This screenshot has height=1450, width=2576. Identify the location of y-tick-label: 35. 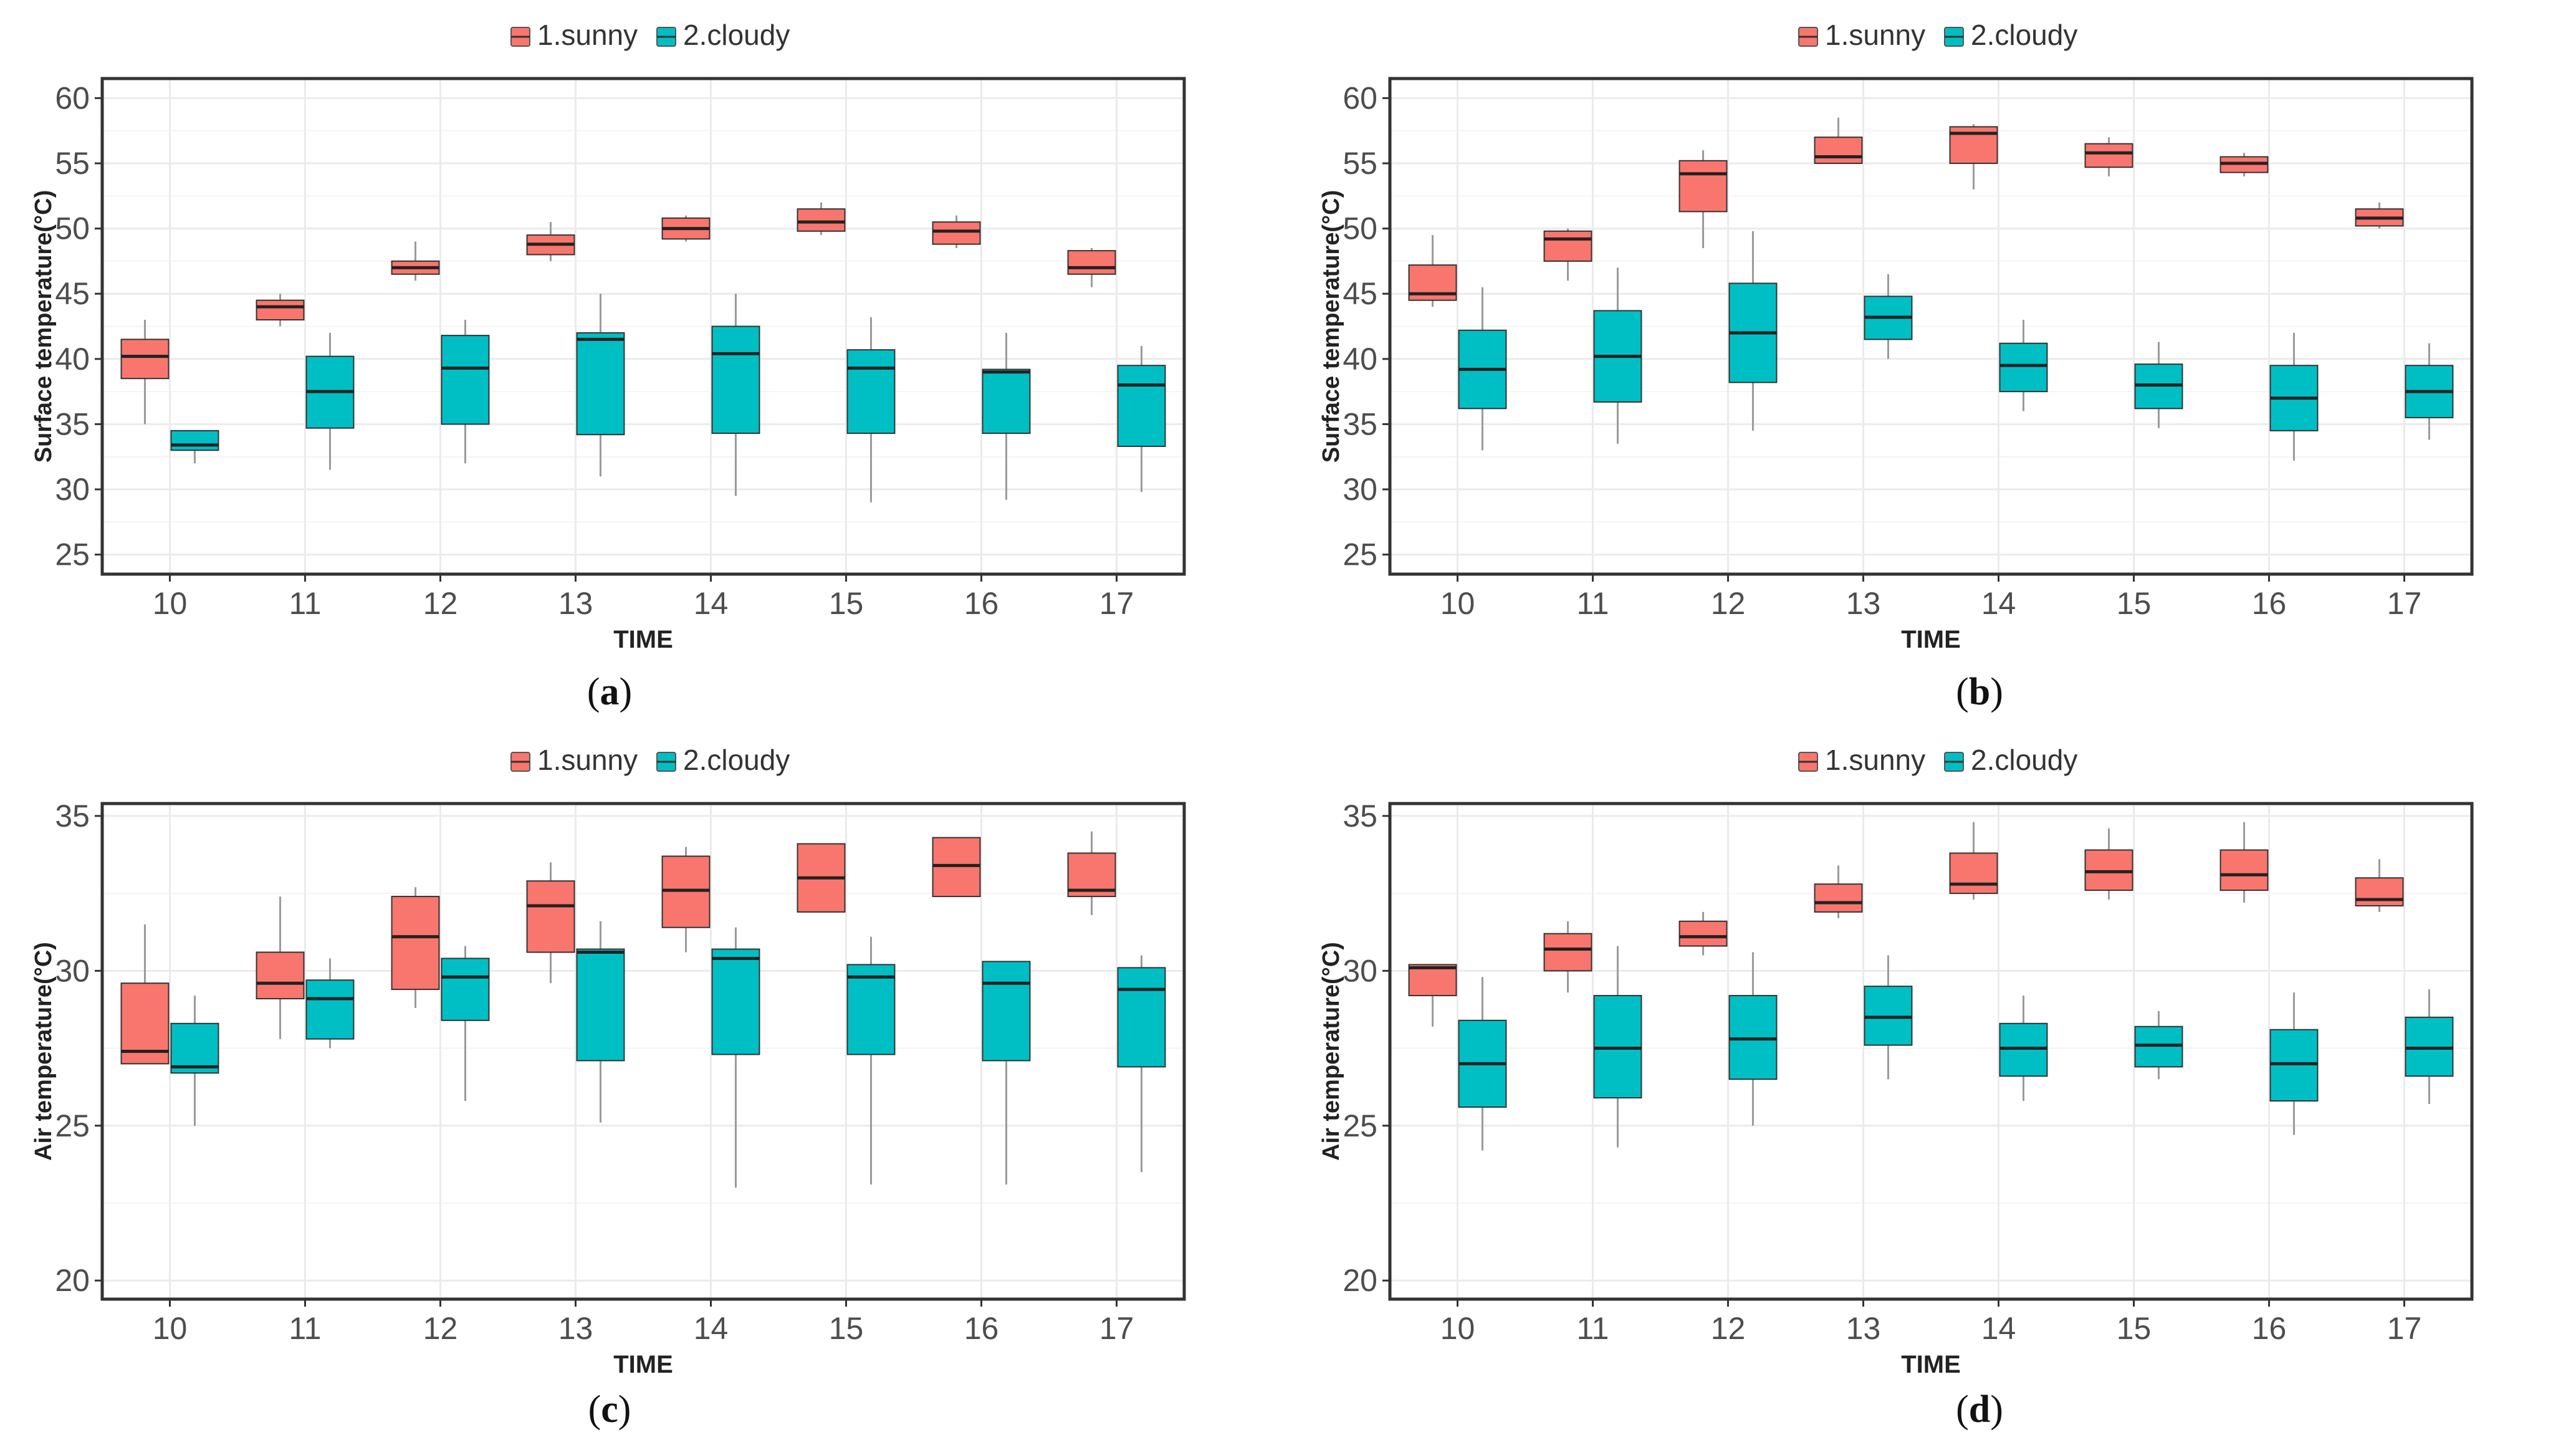
(1360, 816).